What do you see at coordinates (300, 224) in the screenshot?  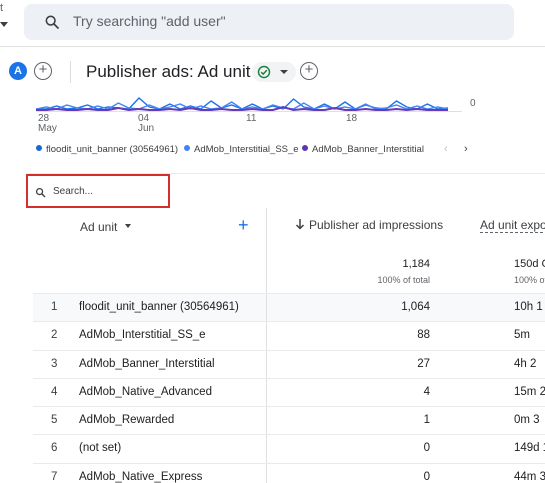 I see `sort-descending-arrow-icon` at bounding box center [300, 224].